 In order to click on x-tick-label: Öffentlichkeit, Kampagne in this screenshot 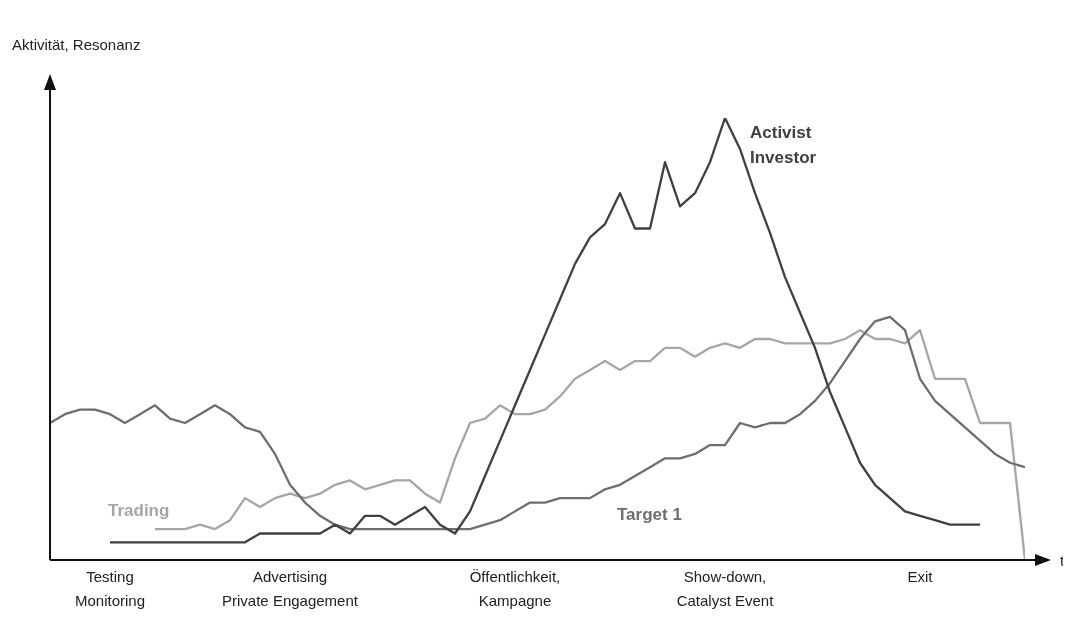, I will do `click(515, 588)`.